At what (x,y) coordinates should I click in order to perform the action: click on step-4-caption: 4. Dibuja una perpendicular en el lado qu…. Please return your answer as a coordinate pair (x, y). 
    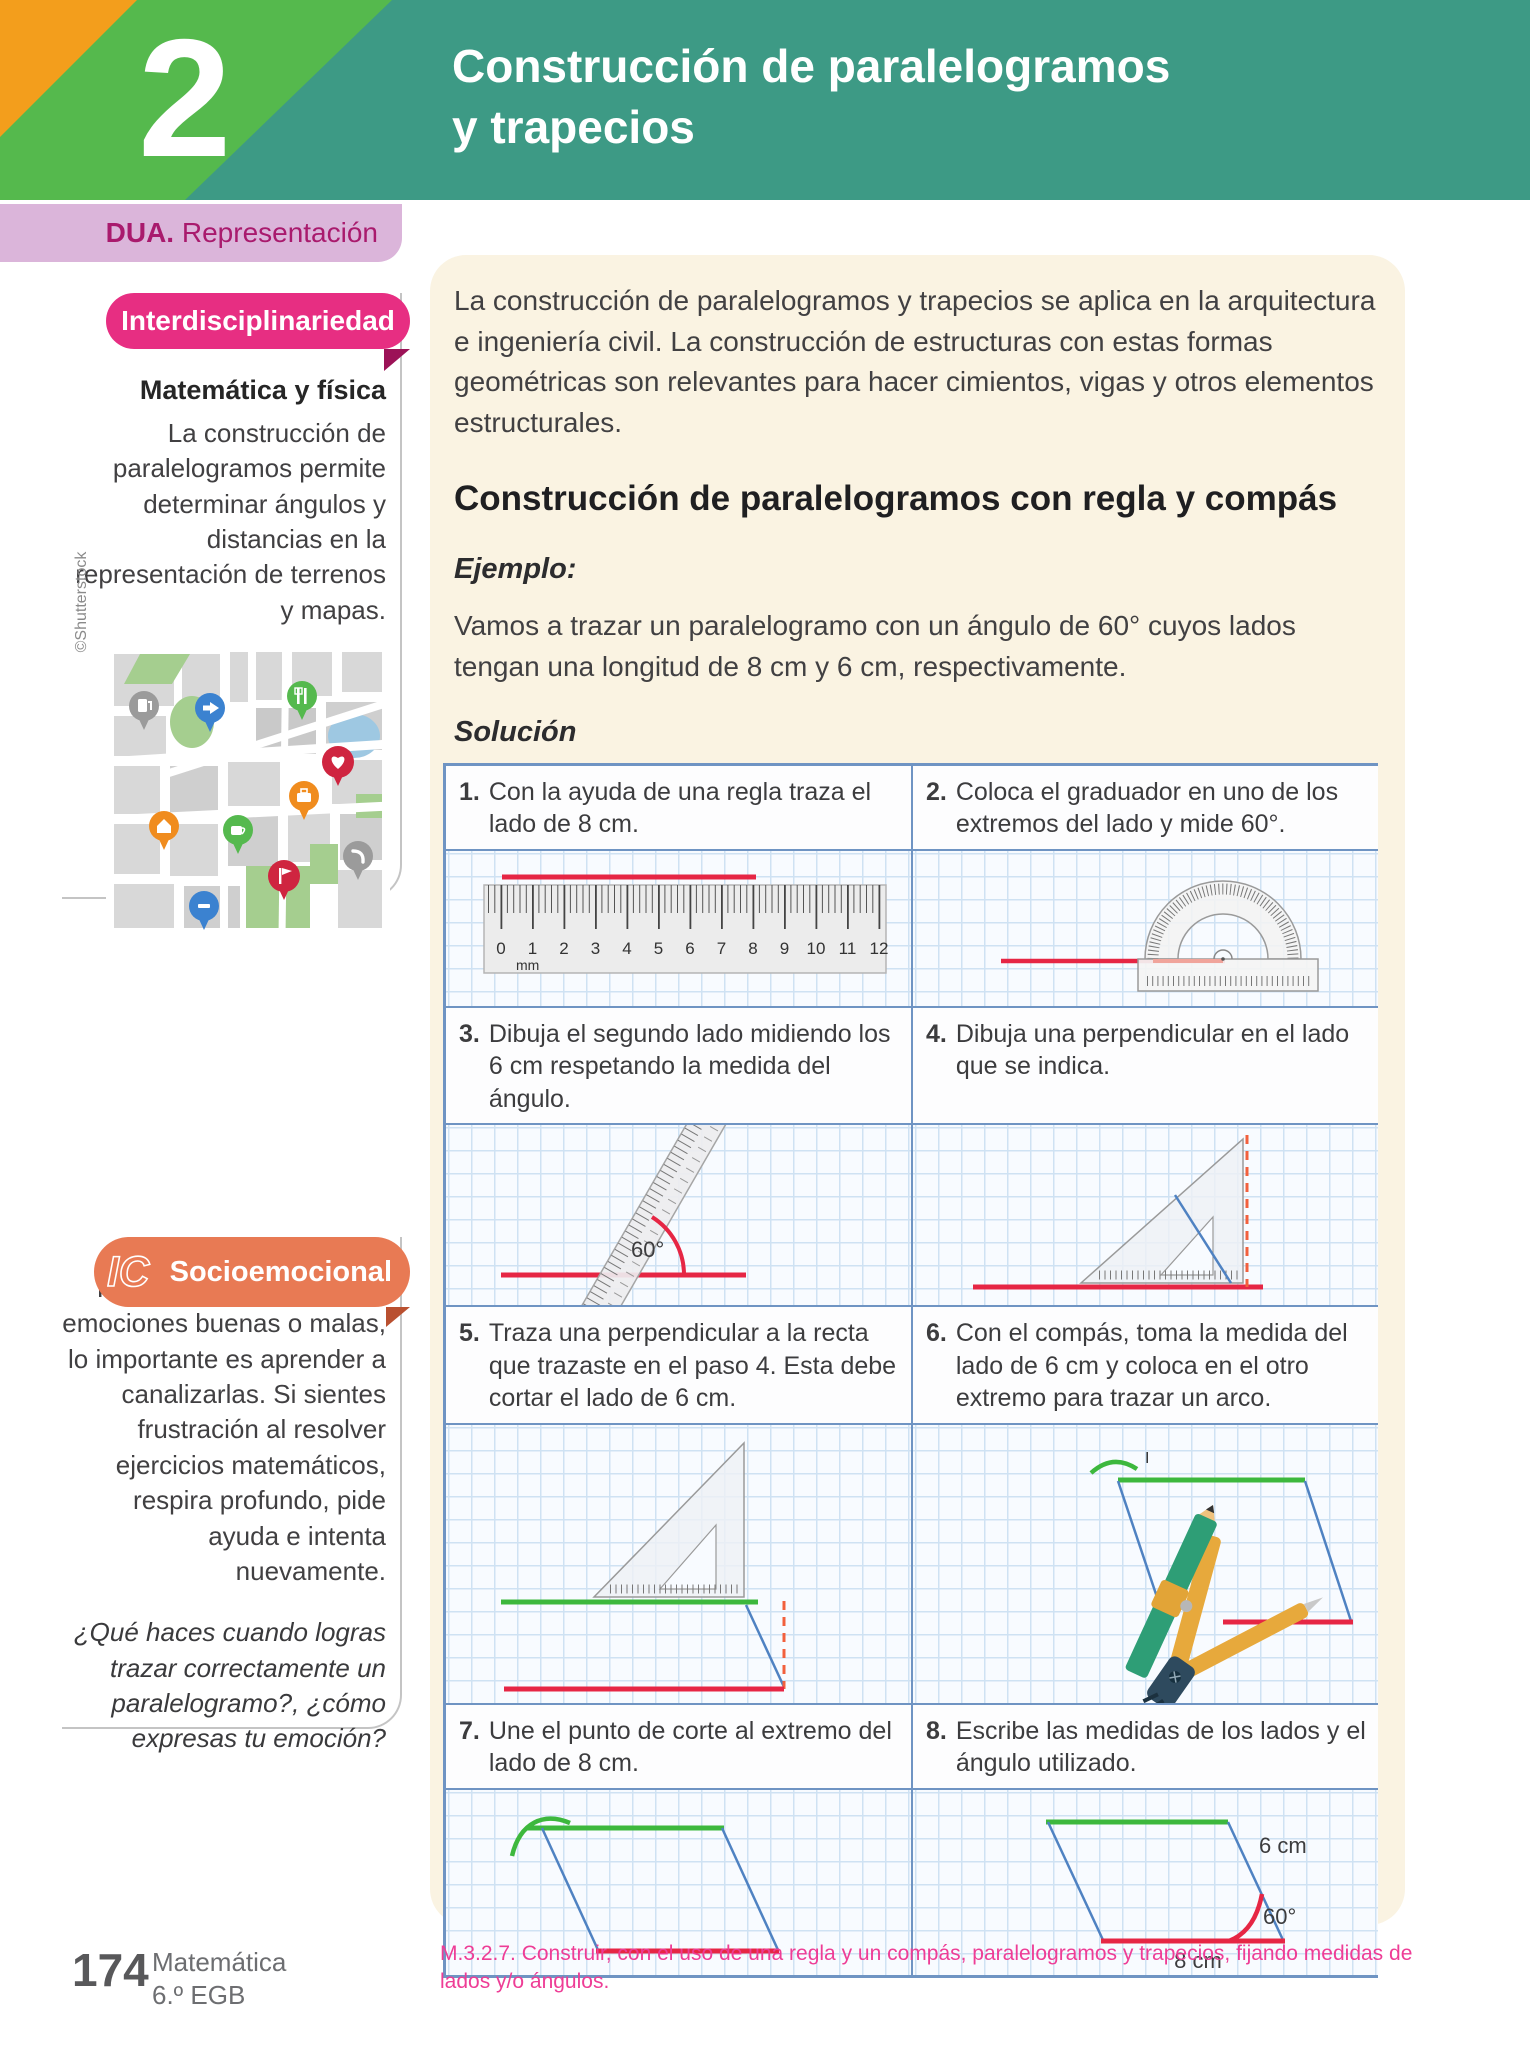
    Looking at the image, I should click on (1145, 1065).